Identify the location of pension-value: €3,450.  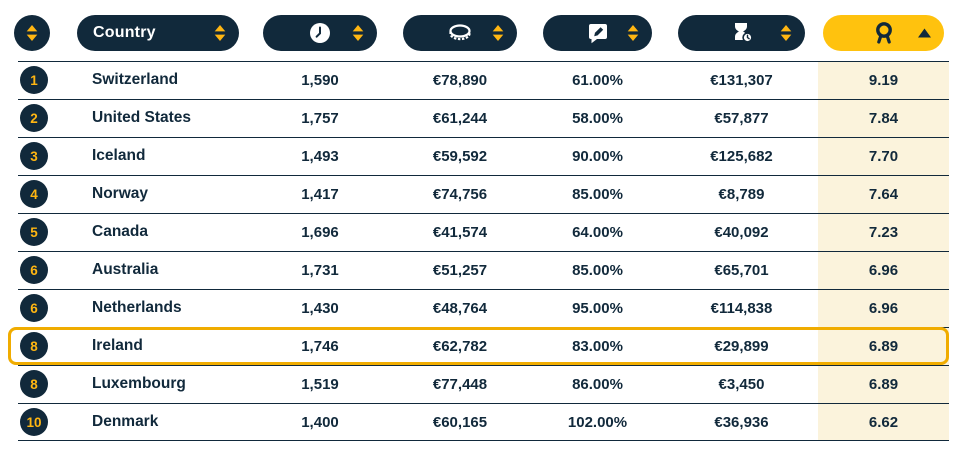
(741, 384).